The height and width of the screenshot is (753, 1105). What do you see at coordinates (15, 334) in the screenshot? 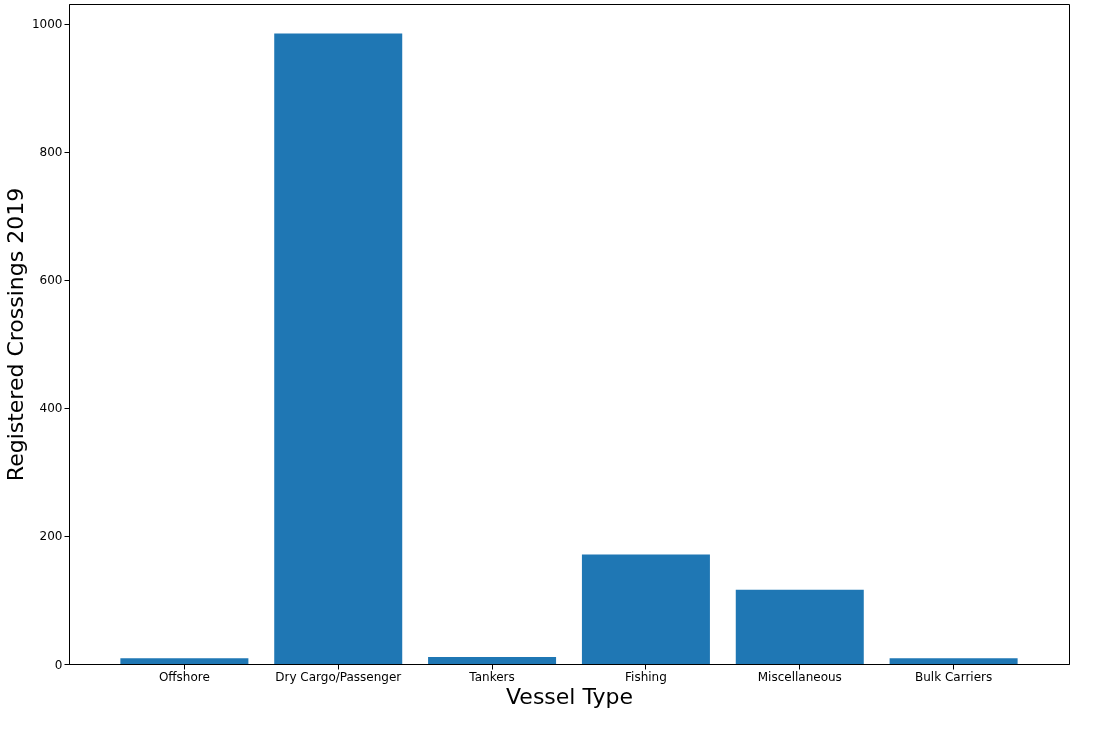
I see `y-axis-title: Registered Crossings 2019` at bounding box center [15, 334].